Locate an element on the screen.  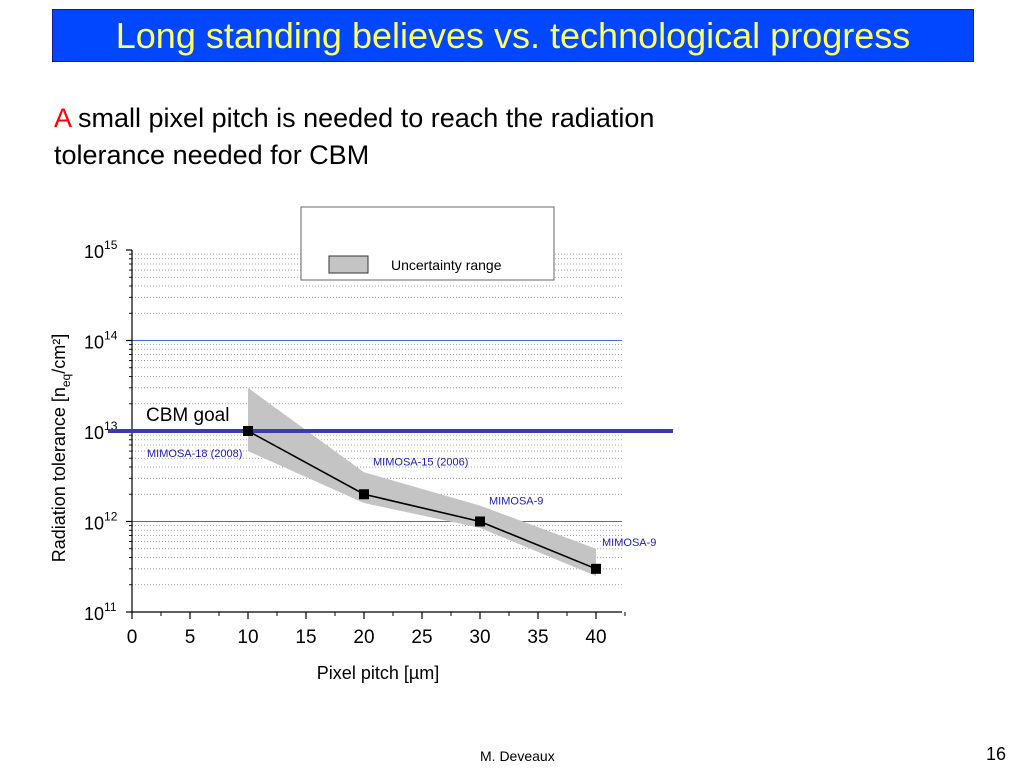
x-tick-label: 30 is located at coordinates (479, 637).